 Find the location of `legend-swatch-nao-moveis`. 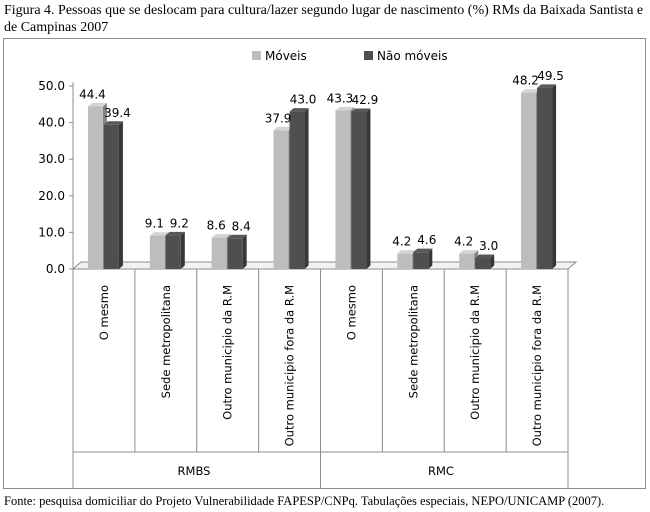

legend-swatch-nao-moveis is located at coordinates (368, 55).